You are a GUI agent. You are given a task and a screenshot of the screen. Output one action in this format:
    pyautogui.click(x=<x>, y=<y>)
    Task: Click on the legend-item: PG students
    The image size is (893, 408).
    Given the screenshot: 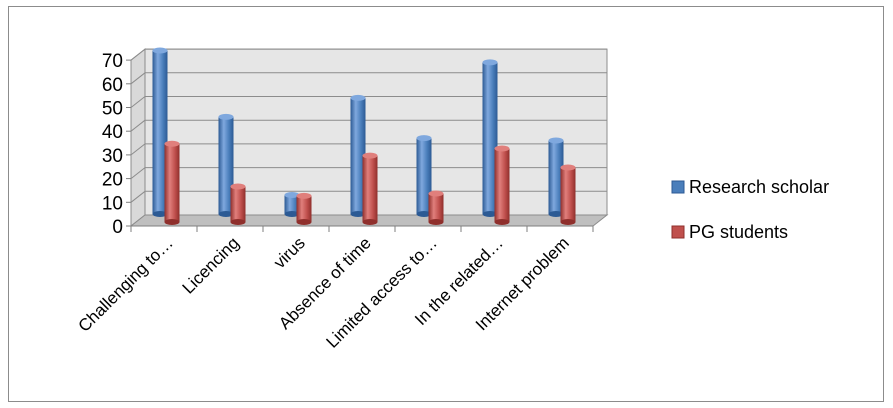 What is the action you would take?
    pyautogui.click(x=729, y=232)
    